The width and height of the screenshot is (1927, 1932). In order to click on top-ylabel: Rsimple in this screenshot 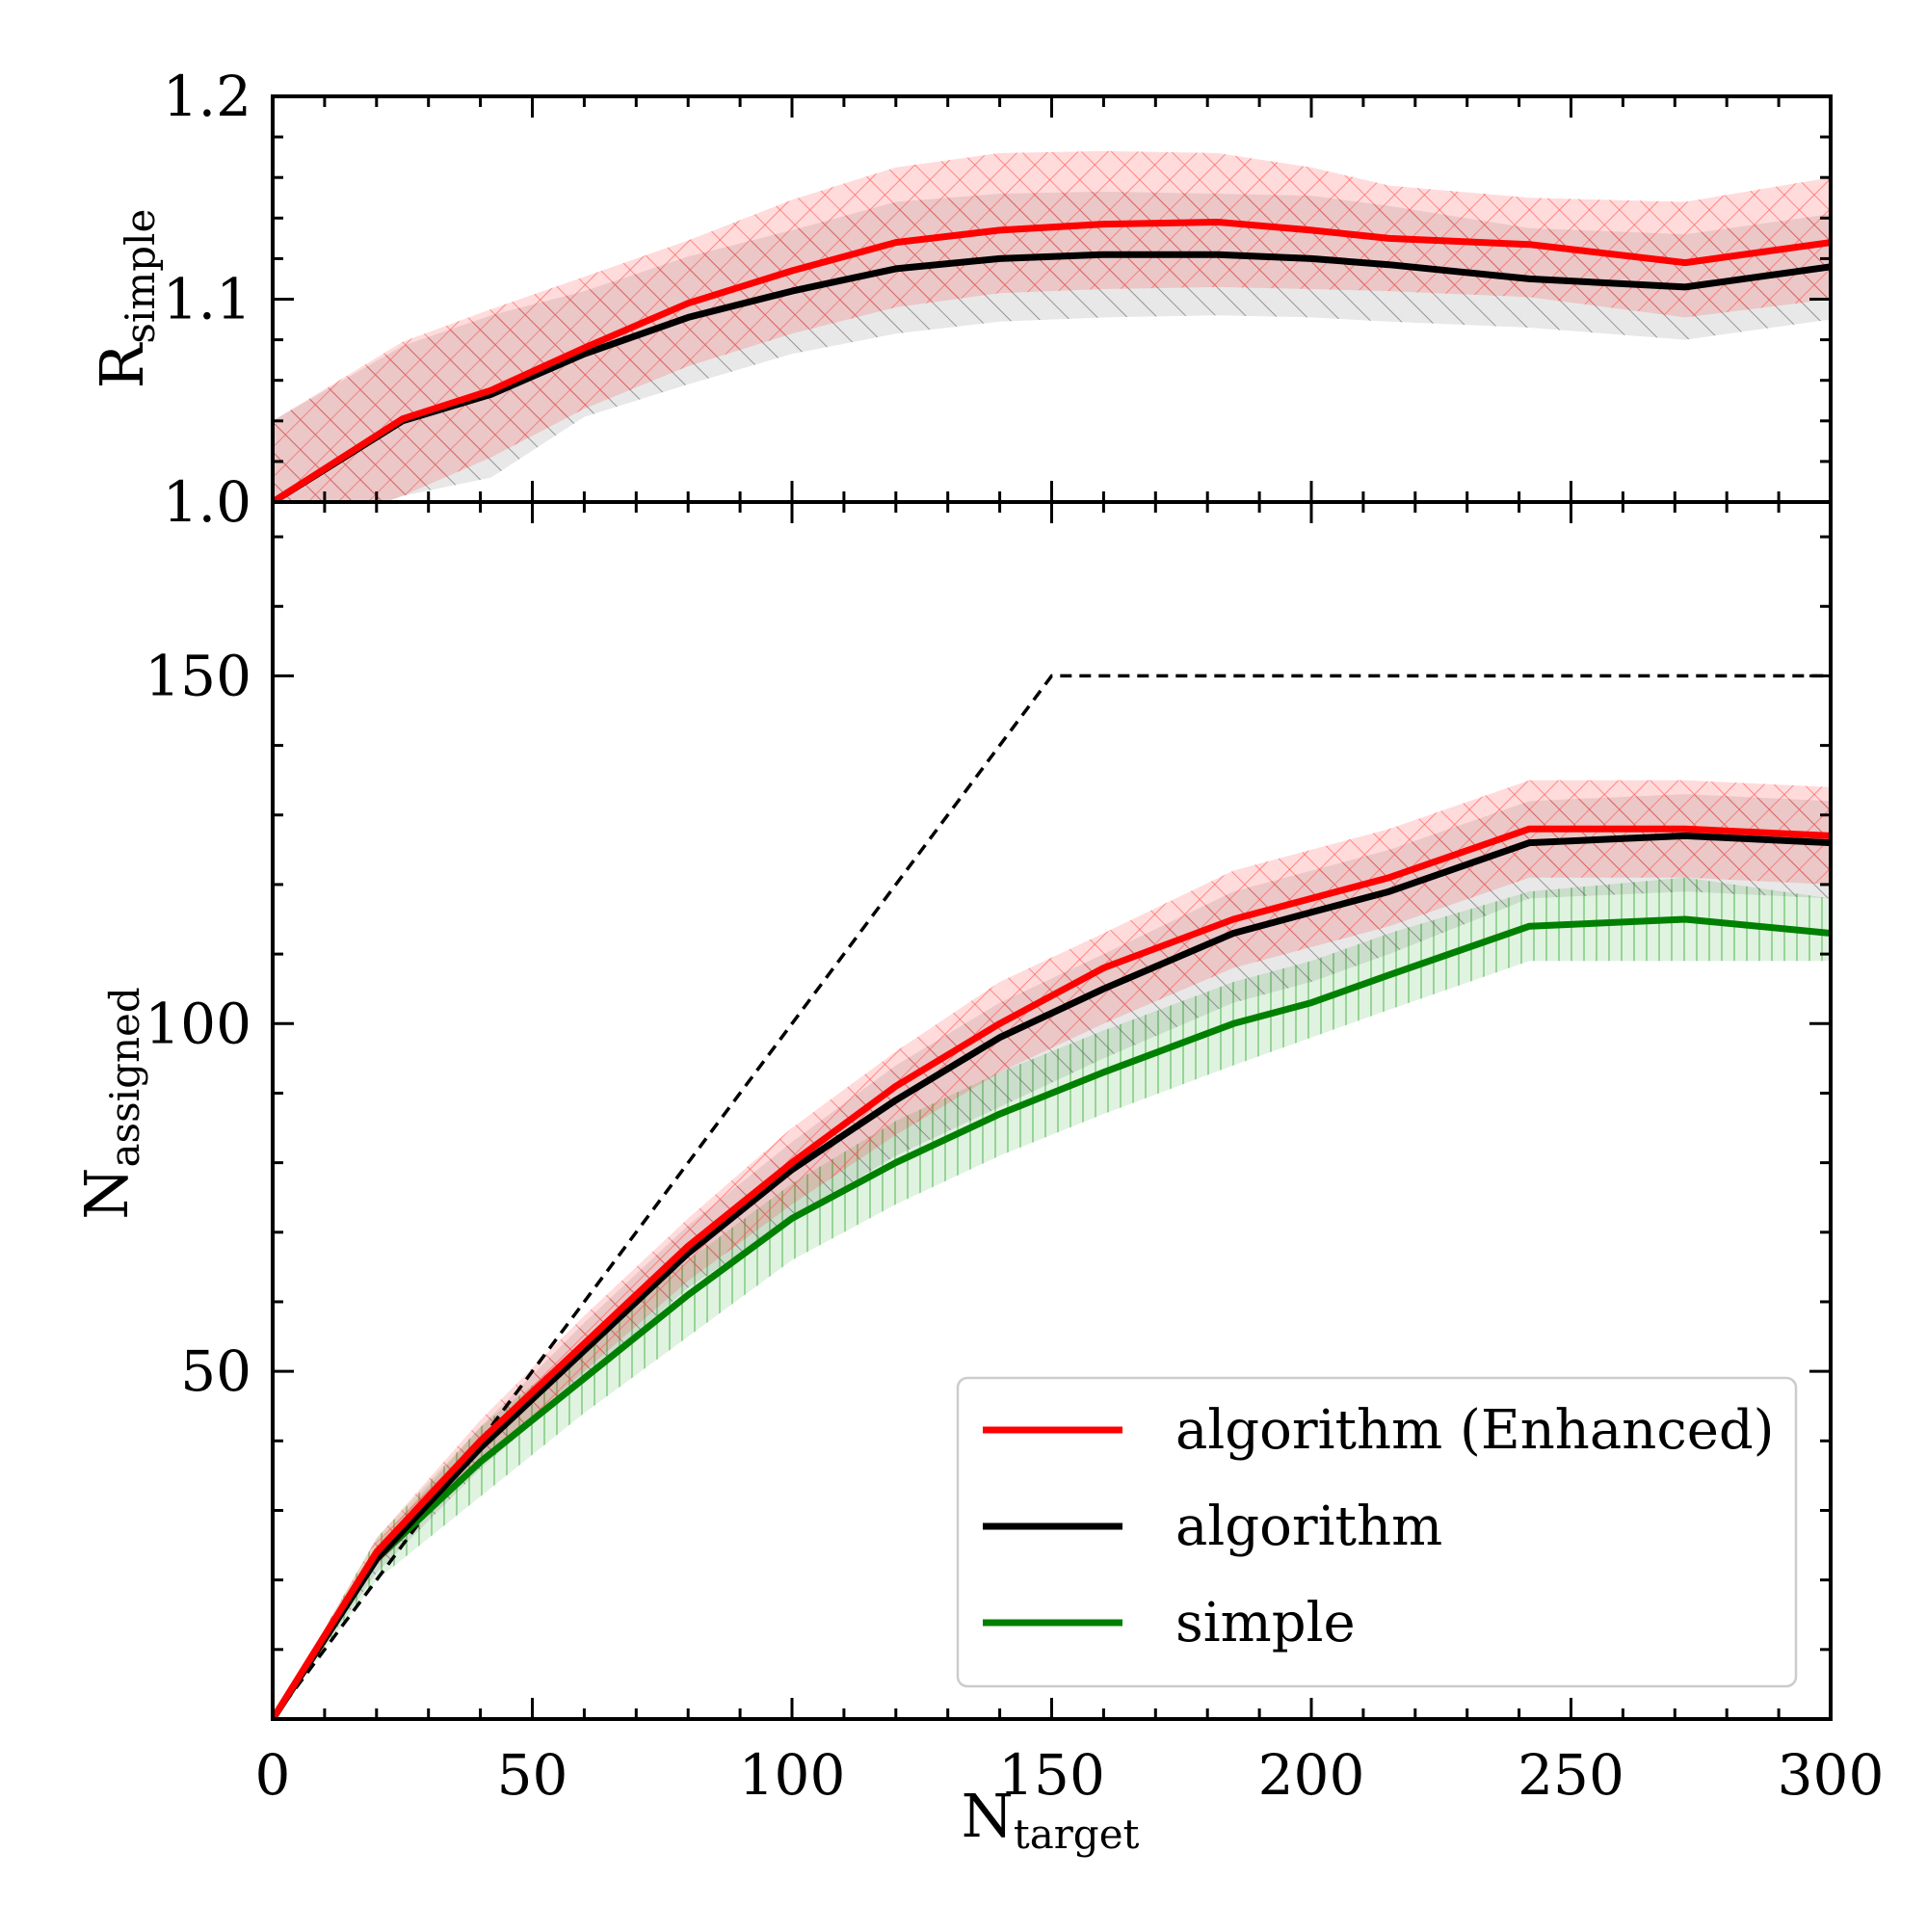, I will do `click(125, 299)`.